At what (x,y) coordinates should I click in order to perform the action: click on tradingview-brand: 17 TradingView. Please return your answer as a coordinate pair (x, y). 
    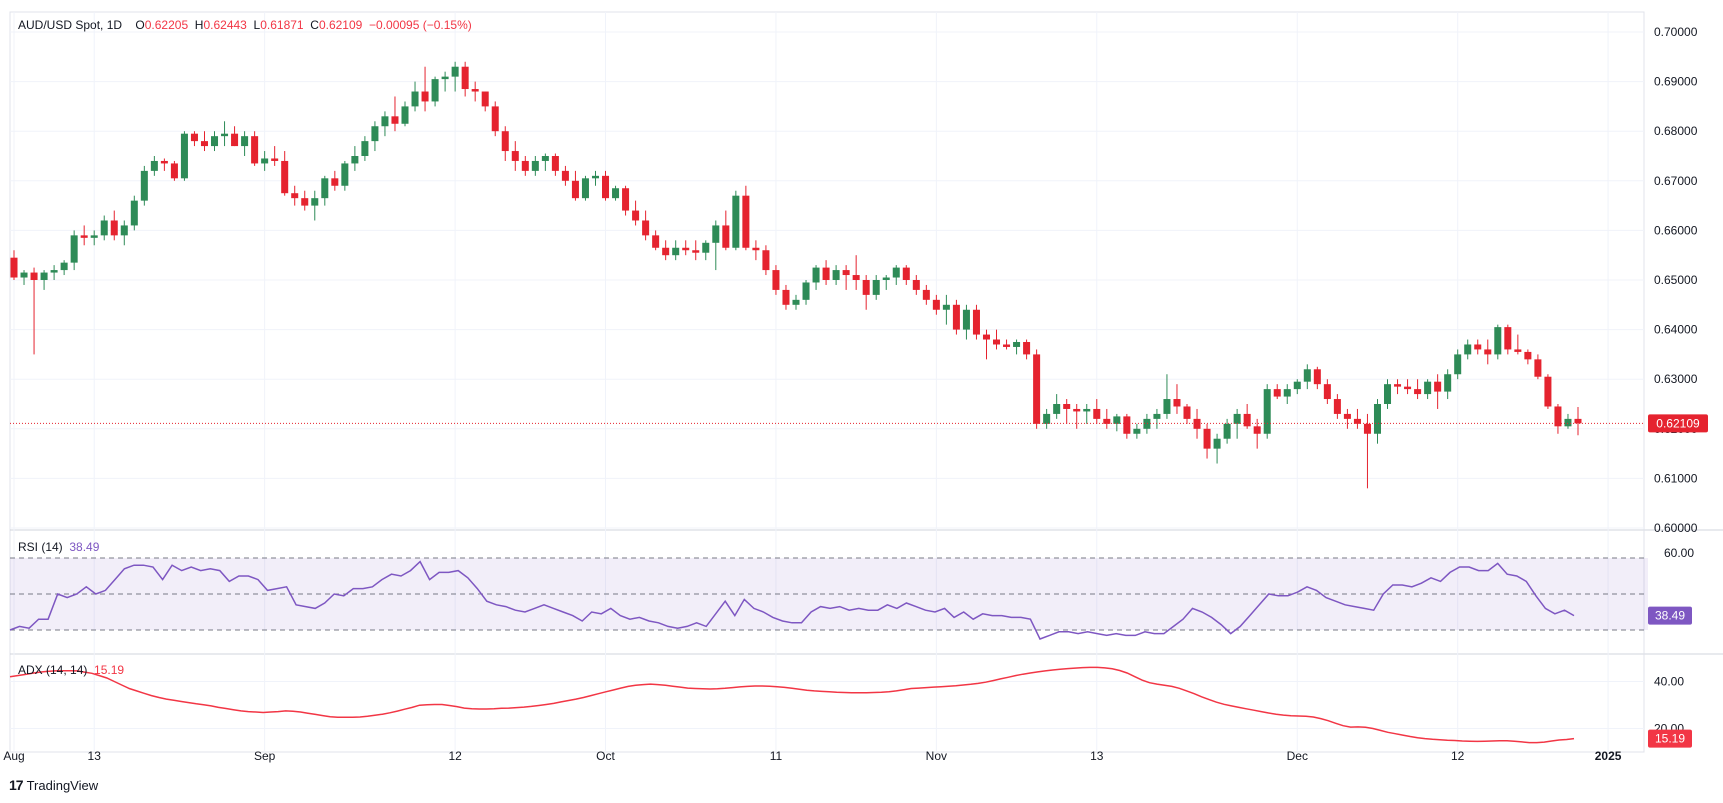
    Looking at the image, I should click on (53, 785).